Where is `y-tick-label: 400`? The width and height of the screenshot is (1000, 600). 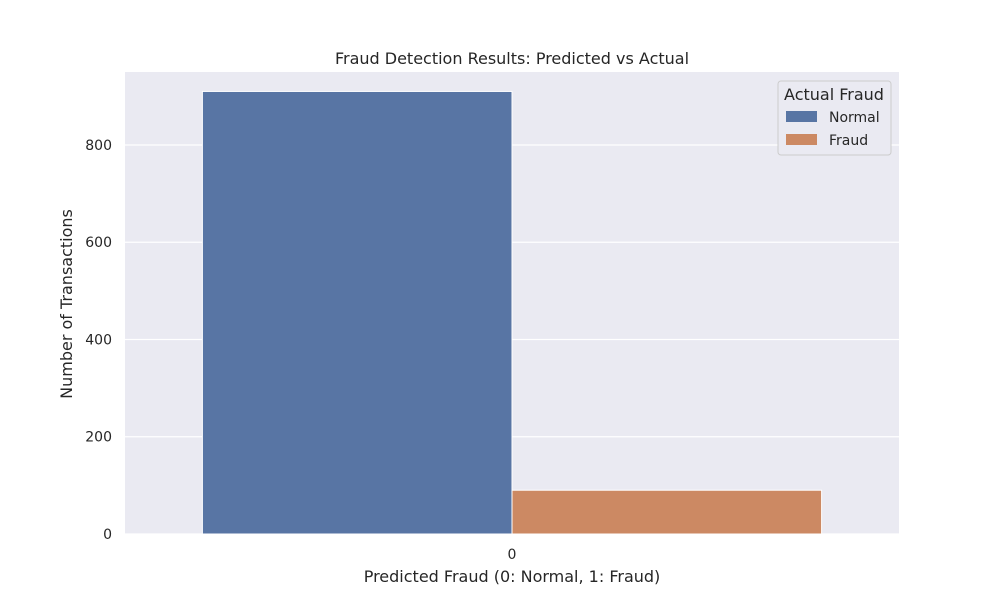 y-tick-label: 400 is located at coordinates (98, 340).